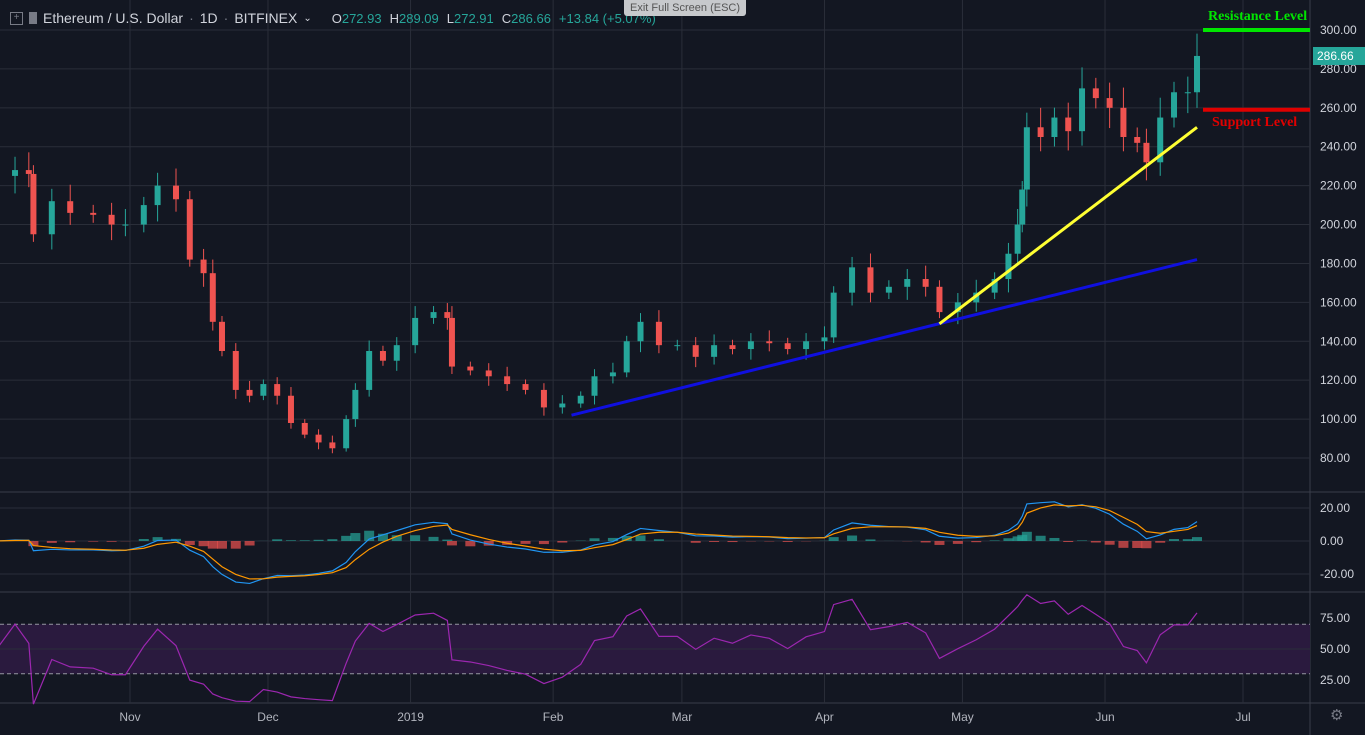  What do you see at coordinates (410, 717) in the screenshot?
I see `x-tick-label: 2019` at bounding box center [410, 717].